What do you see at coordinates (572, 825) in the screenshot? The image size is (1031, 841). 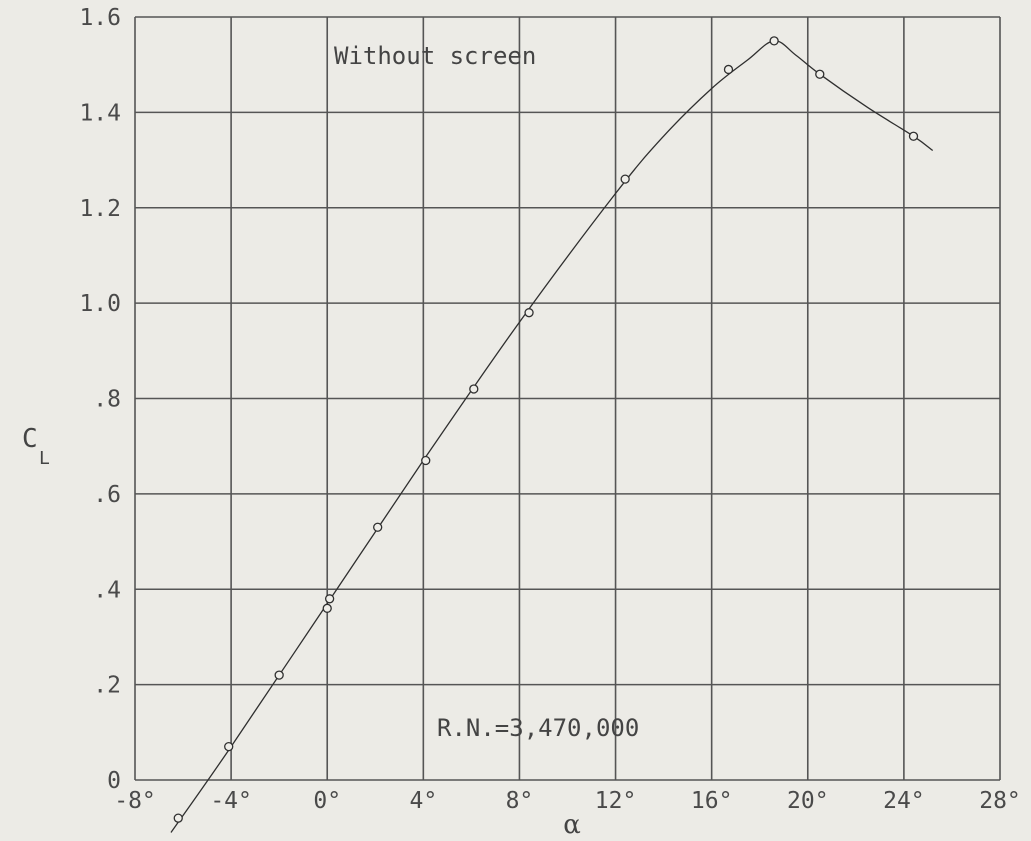 I see `x-axis-label: α` at bounding box center [572, 825].